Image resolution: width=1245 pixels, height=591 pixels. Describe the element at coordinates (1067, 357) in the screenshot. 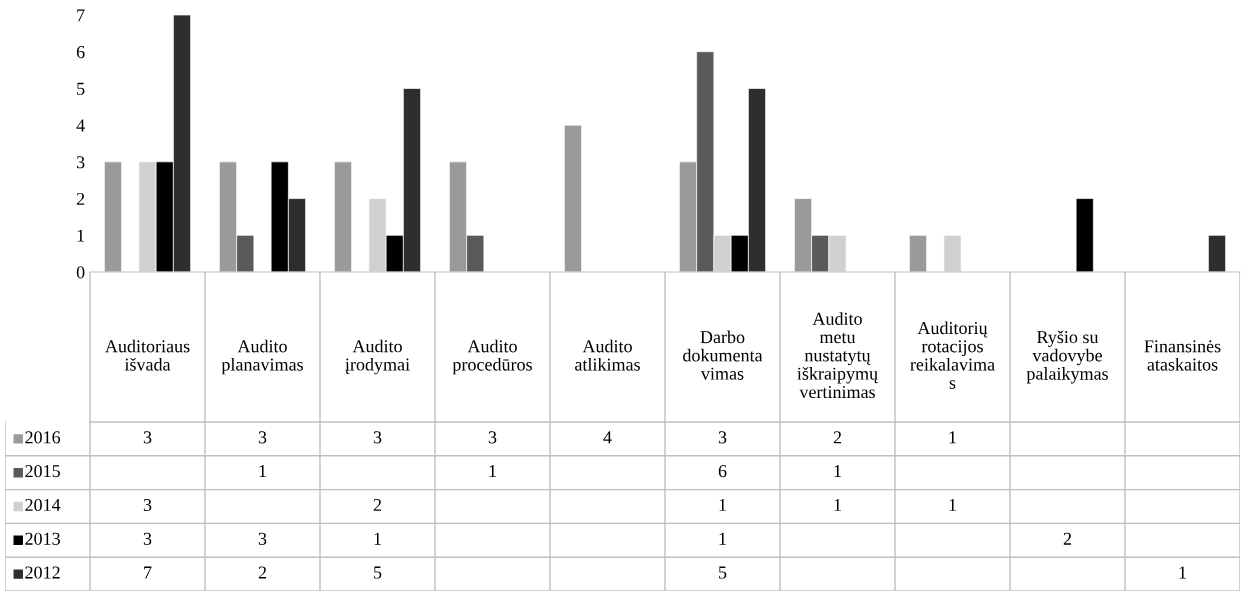

I see `x-tick-label: Ryšio su vadovybe palaikymas` at that location.